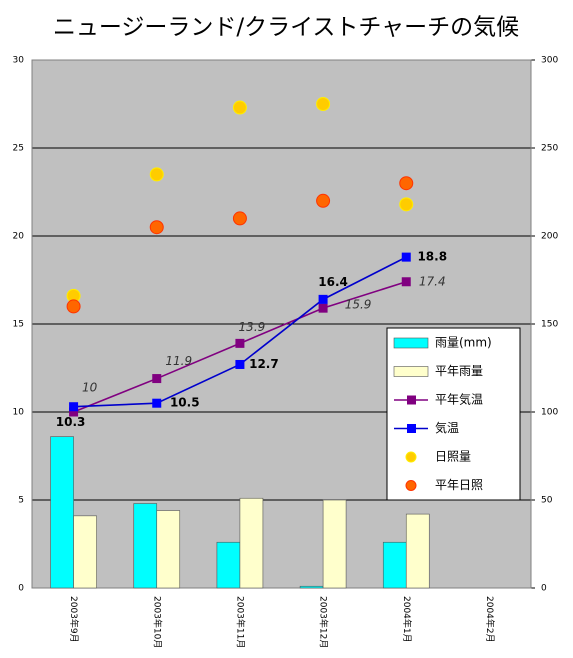  I want to click on y-tick-label: 15, so click(18, 325).